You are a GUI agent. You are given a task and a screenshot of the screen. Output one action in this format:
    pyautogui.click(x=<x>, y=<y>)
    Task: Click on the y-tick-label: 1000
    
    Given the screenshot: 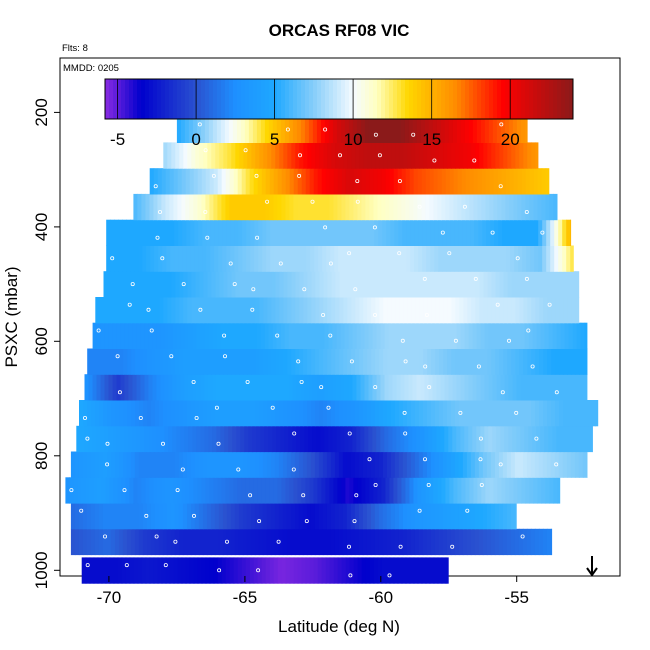 What is the action you would take?
    pyautogui.click(x=41, y=570)
    